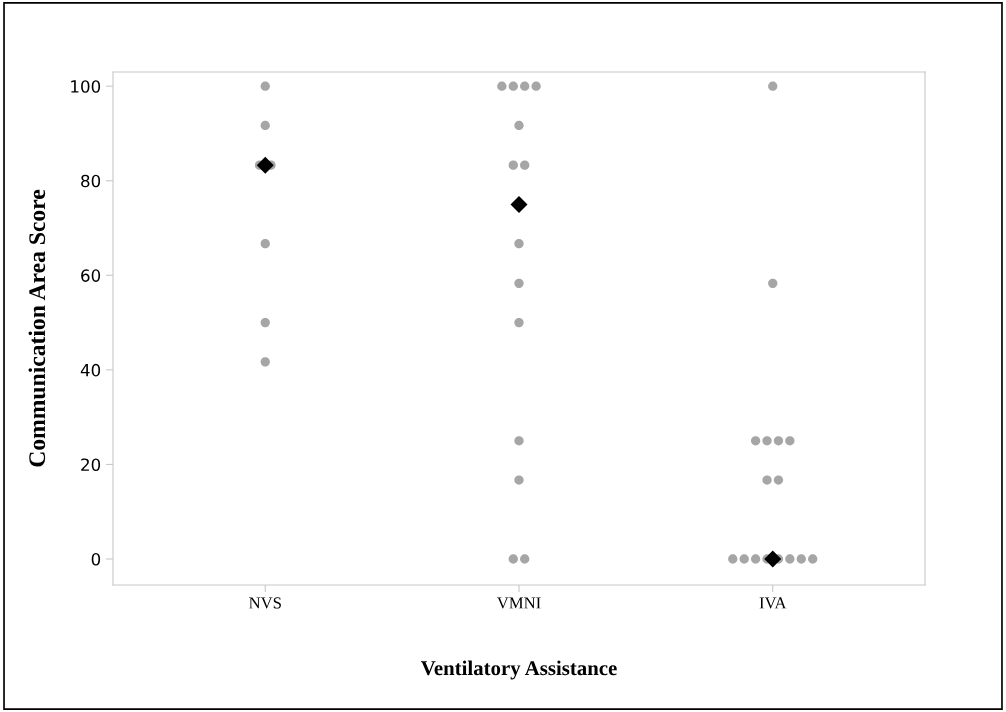 The width and height of the screenshot is (1006, 712). I want to click on y-tick-label: 40, so click(90, 370).